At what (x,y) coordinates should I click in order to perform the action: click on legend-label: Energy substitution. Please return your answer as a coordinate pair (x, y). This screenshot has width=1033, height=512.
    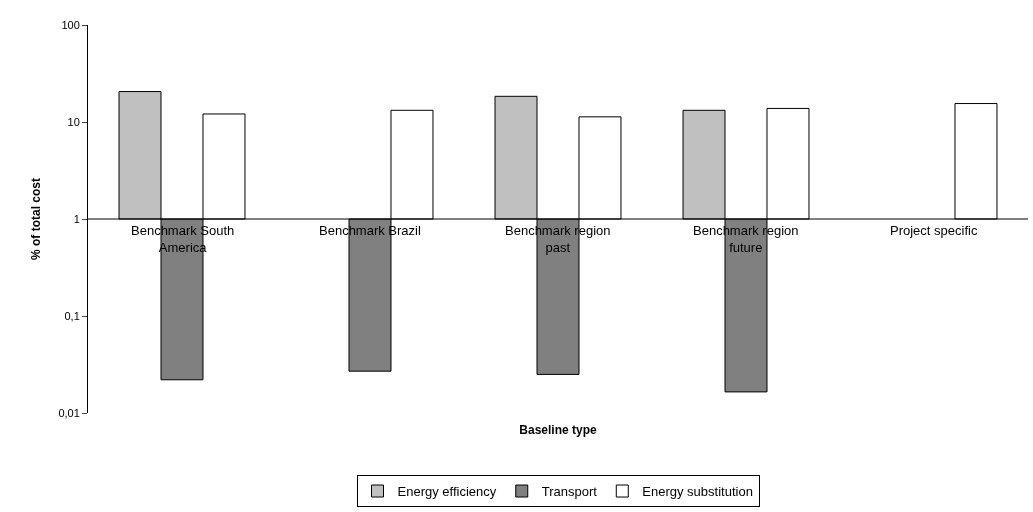
    Looking at the image, I should click on (697, 492).